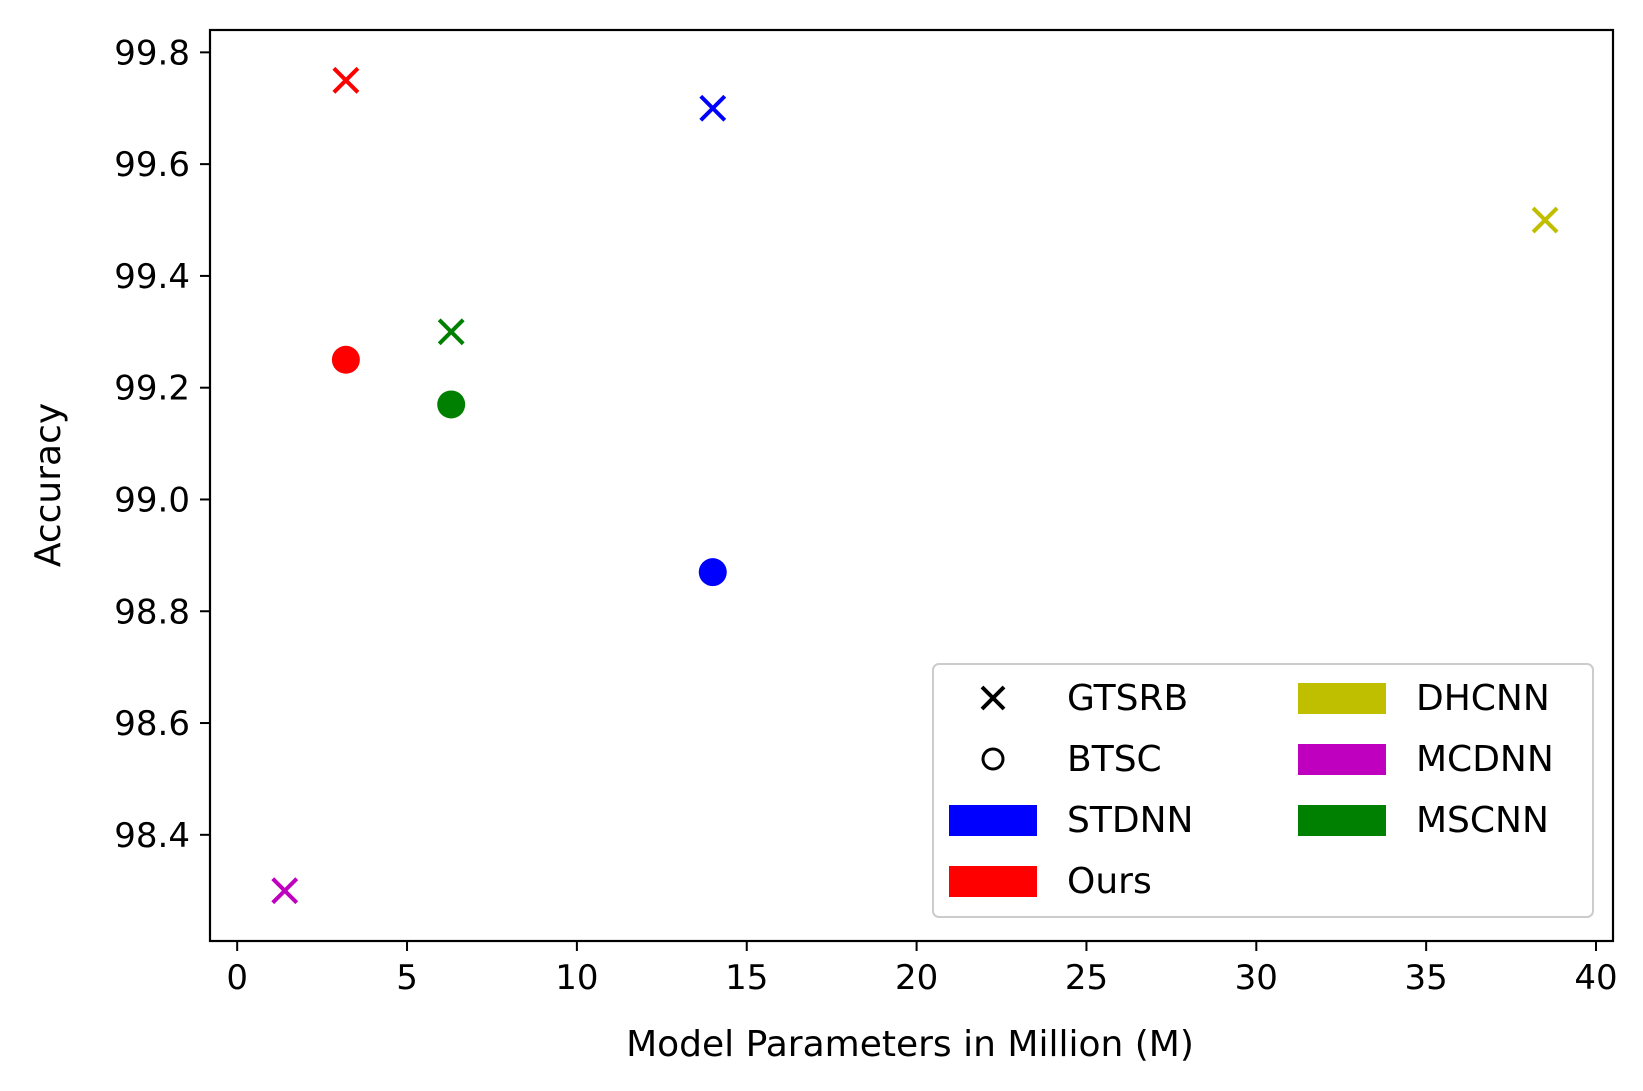 Image resolution: width=1643 pixels, height=1091 pixels. I want to click on x-tick-label: 35, so click(1426, 978).